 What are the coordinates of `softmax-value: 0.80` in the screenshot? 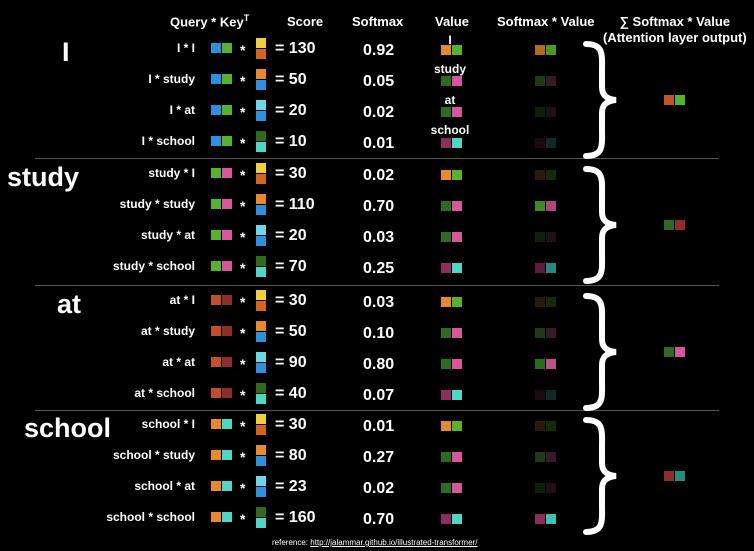 It's located at (379, 364).